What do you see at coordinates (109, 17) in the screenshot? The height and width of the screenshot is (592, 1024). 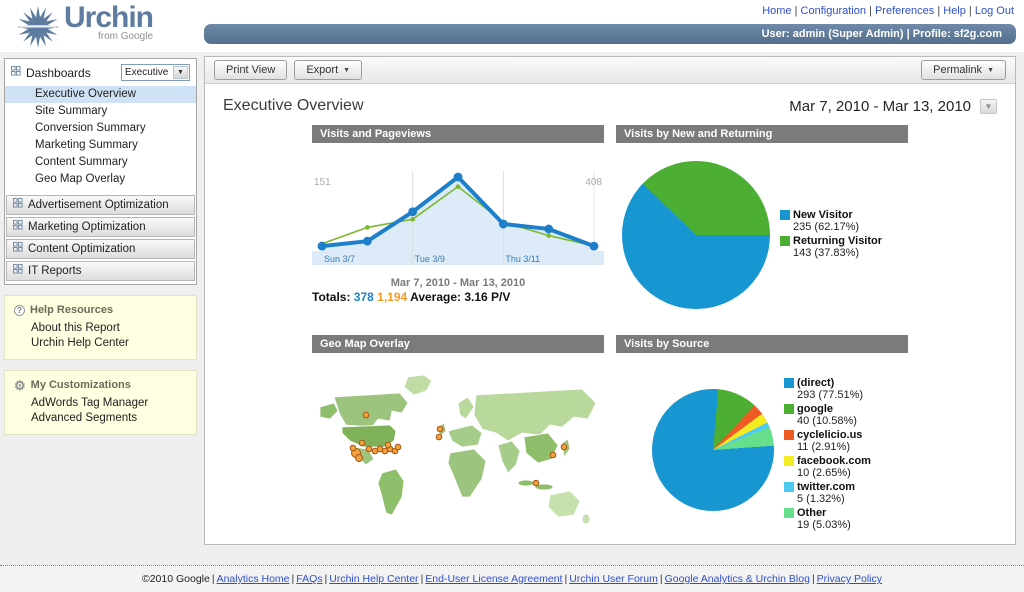 I see `logo-wordmark: Urchin` at bounding box center [109, 17].